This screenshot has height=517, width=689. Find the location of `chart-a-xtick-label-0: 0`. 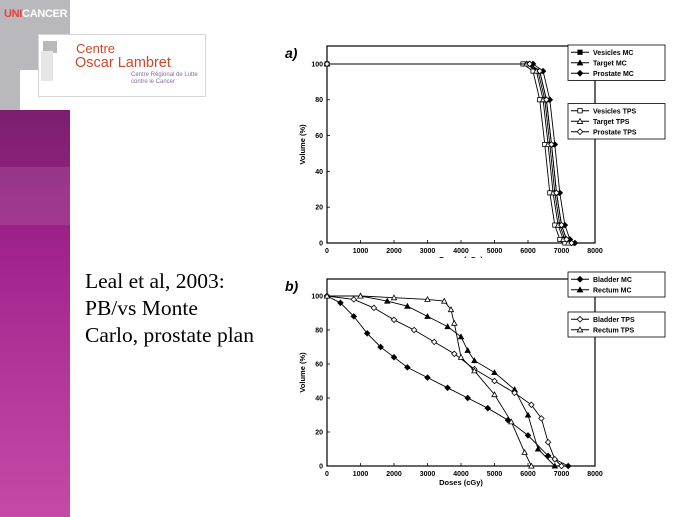

chart-a-xtick-label-0: 0 is located at coordinates (327, 251).